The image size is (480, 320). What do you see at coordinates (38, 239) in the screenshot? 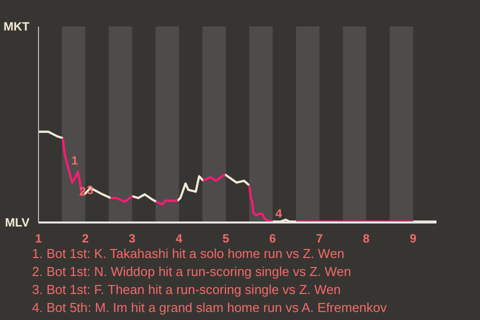
I see `x-tick-label: 1` at bounding box center [38, 239].